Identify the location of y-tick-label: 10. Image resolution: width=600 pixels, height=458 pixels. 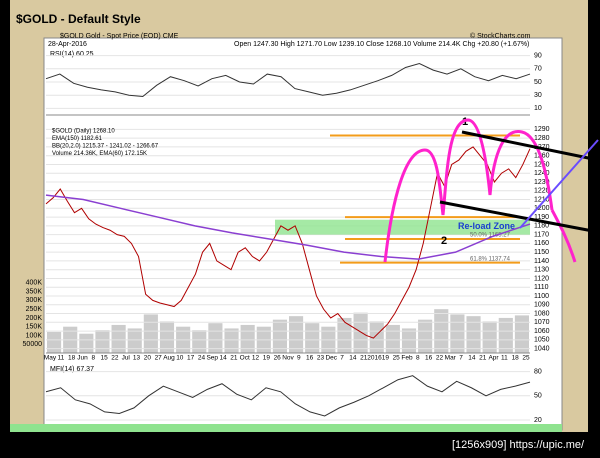
(538, 108).